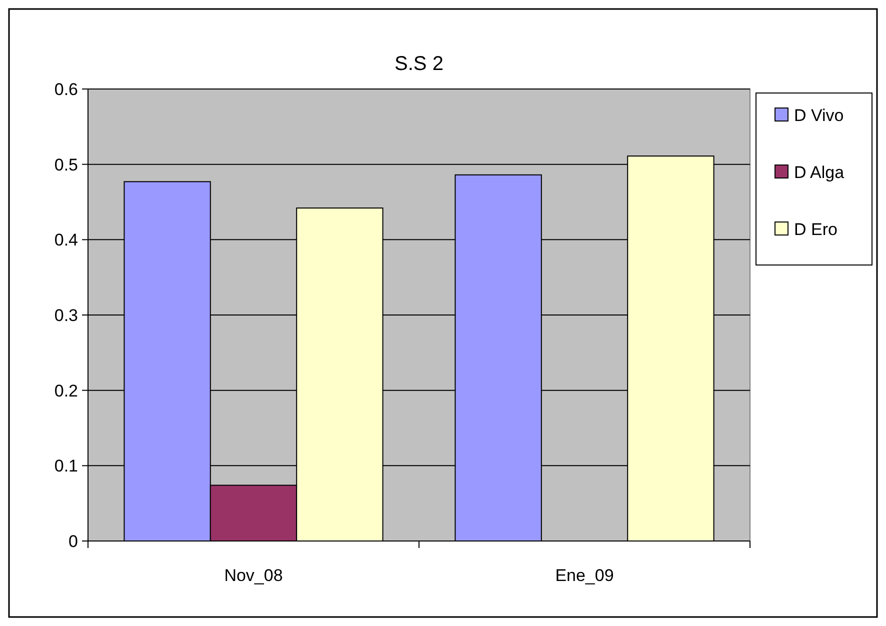 The width and height of the screenshot is (886, 626). What do you see at coordinates (73, 541) in the screenshot?
I see `y-tick-label: 0` at bounding box center [73, 541].